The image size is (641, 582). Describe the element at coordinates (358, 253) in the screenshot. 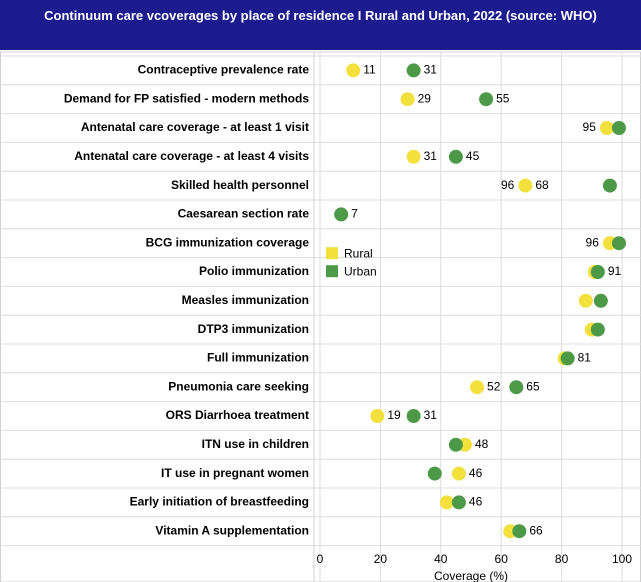

I see `legend-label: Rural` at that location.